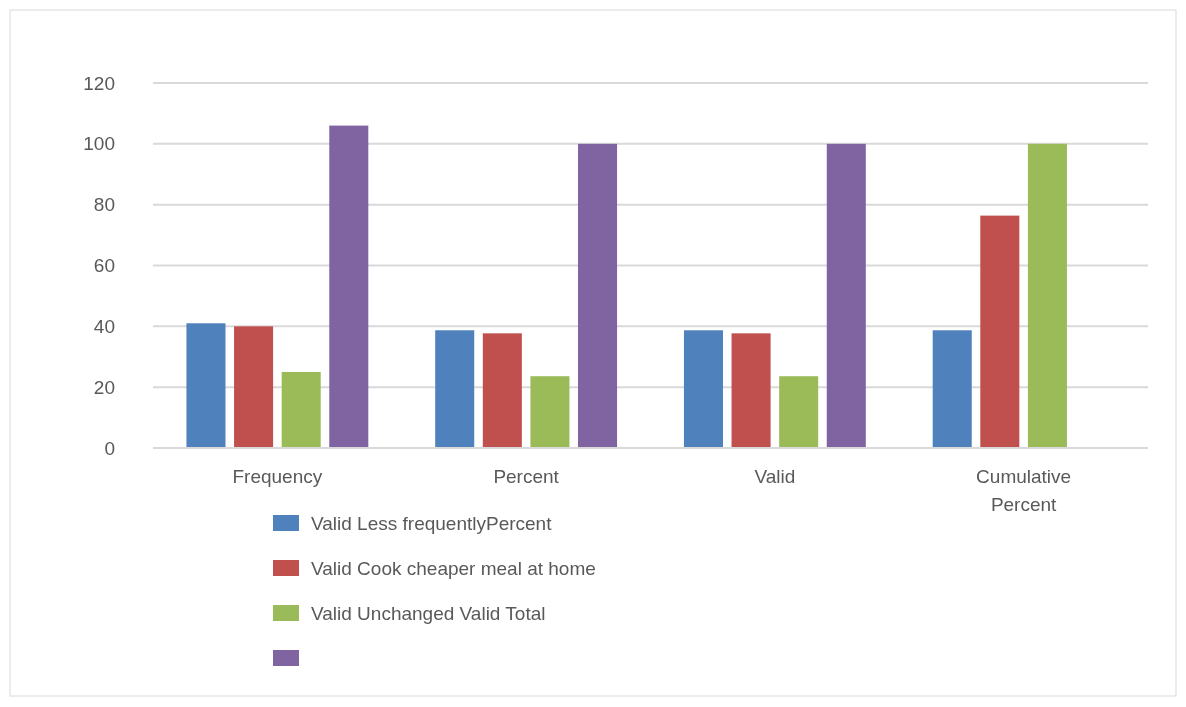 Image resolution: width=1186 pixels, height=707 pixels. Describe the element at coordinates (428, 613) in the screenshot. I see `legend-label: Valid Unchanged Valid Total` at that location.